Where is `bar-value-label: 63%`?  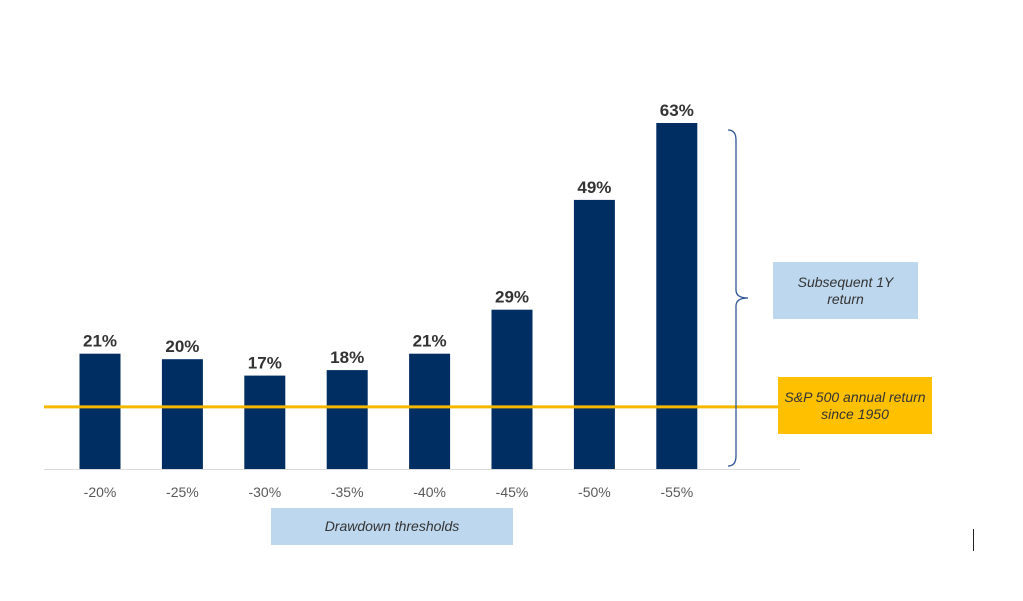 bar-value-label: 63% is located at coordinates (677, 110).